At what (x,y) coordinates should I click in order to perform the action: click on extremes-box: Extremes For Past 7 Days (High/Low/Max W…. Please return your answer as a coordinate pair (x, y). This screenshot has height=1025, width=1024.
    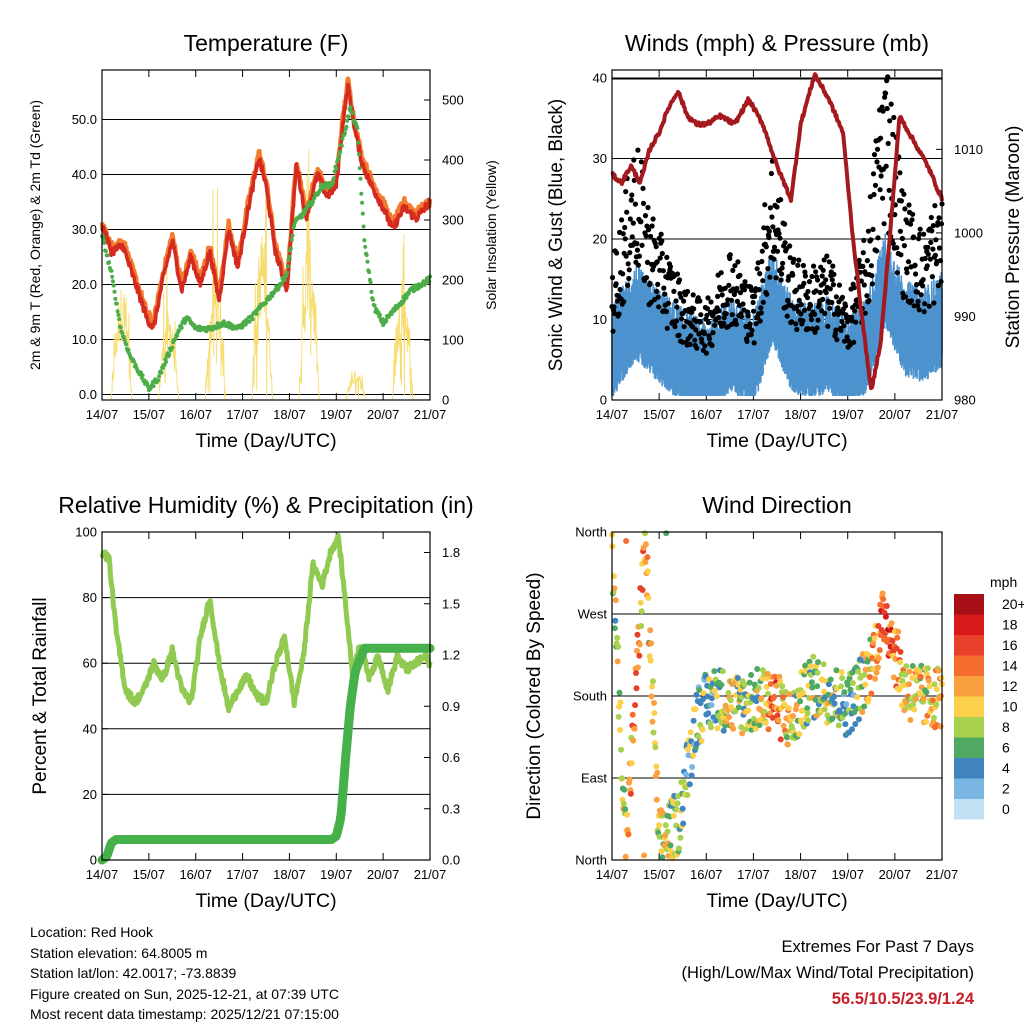
    Looking at the image, I should click on (827, 973).